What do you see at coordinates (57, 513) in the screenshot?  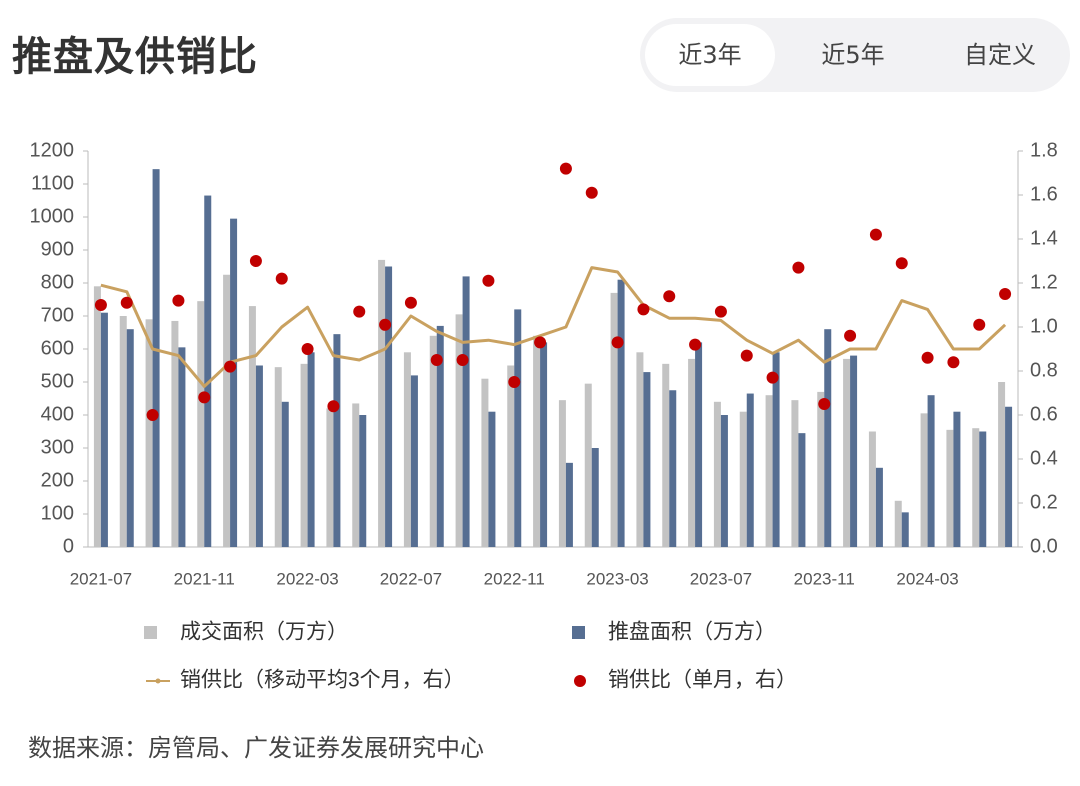 I see `y-tick-label: 100` at bounding box center [57, 513].